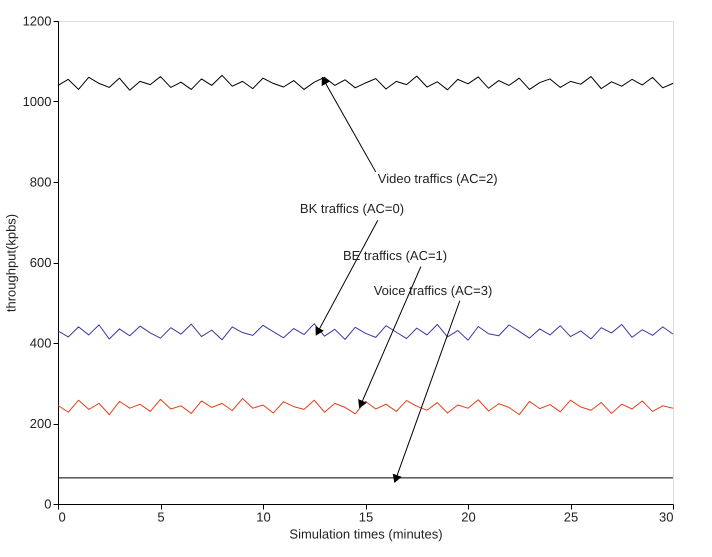 This screenshot has width=712, height=557. Describe the element at coordinates (11, 263) in the screenshot. I see `y-axis-title: throughput(kpbs)` at that location.